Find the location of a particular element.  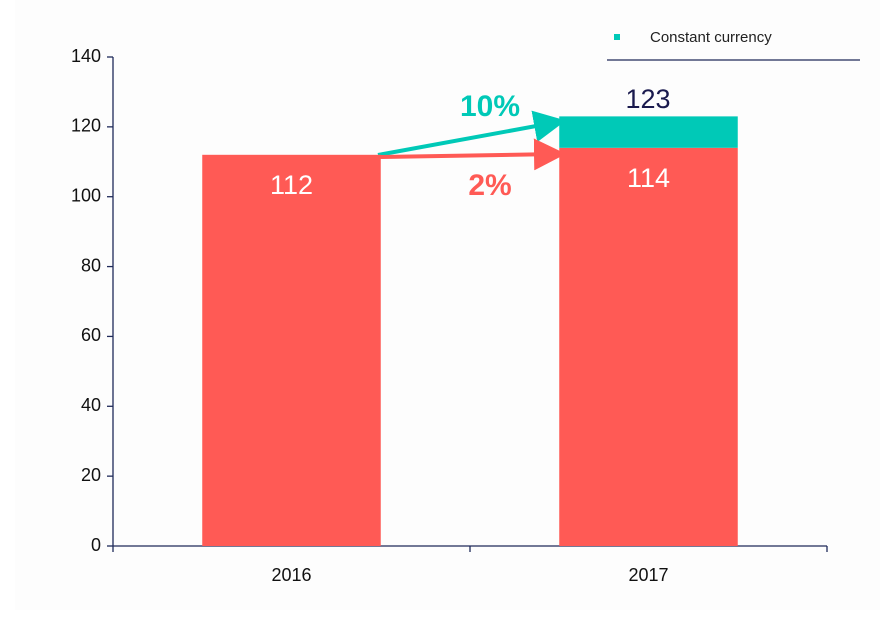

x-tick-label: 2016 is located at coordinates (291, 575).